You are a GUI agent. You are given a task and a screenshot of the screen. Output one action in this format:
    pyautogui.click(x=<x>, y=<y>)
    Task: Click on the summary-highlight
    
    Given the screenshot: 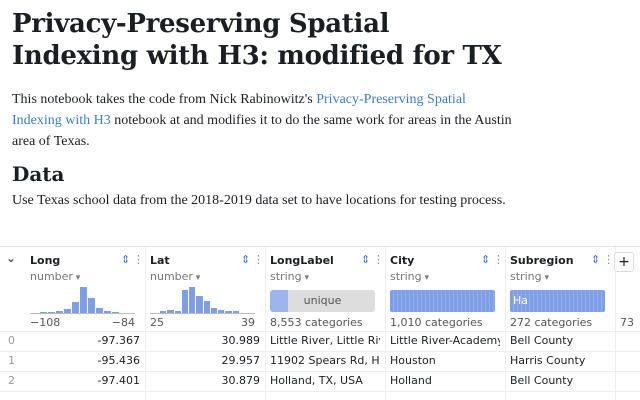 What is the action you would take?
    pyautogui.click(x=279, y=301)
    